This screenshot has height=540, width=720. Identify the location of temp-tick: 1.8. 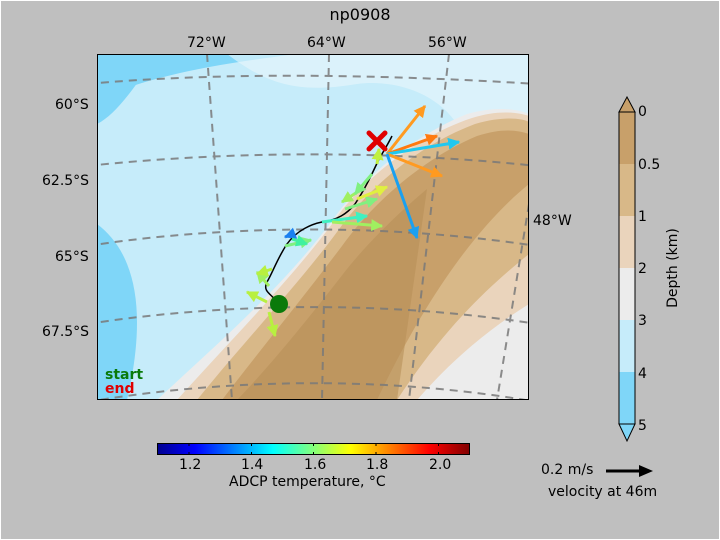
(377, 465).